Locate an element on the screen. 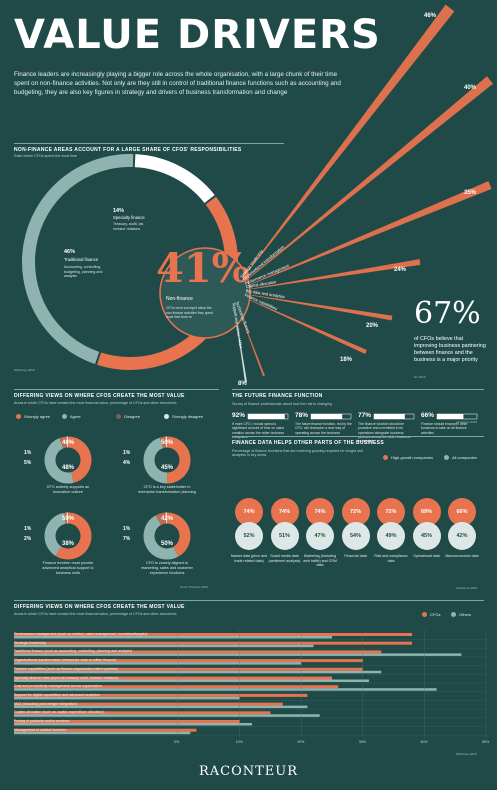 Image resolution: width=497 pixels, height=790 pixels. section2-source: Grant Thornton 2019 is located at coordinates (194, 587).